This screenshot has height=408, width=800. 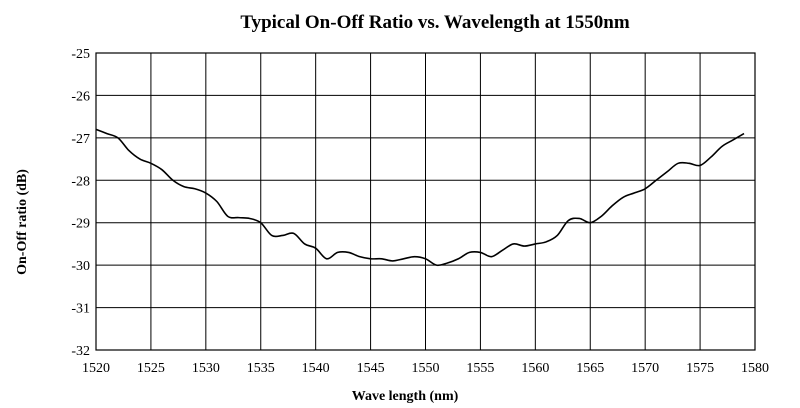 I want to click on x-tick-label: 1535, so click(x=261, y=368).